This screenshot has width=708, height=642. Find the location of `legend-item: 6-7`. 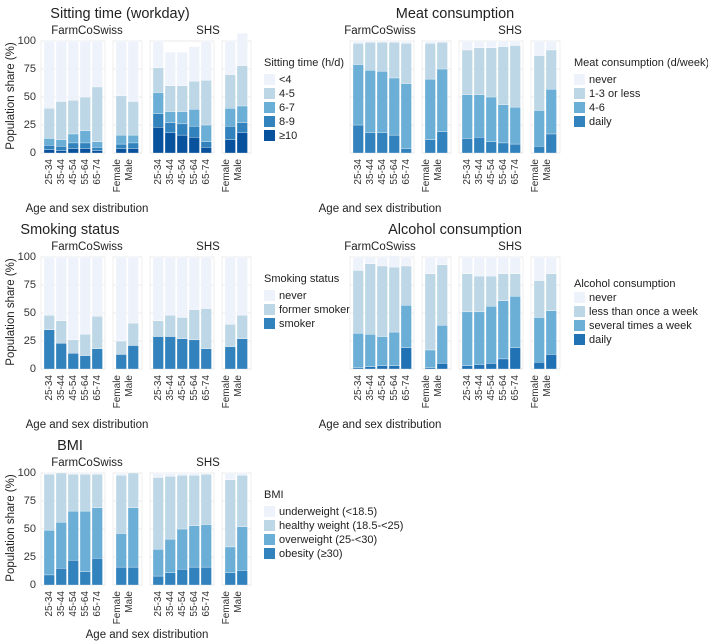

legend-item: 6-7 is located at coordinates (279, 108).